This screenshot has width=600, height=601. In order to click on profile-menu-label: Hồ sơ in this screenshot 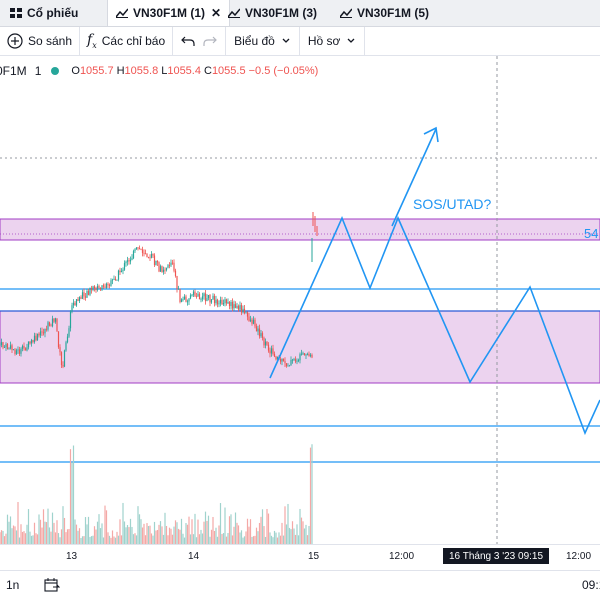, I will do `click(324, 41)`.